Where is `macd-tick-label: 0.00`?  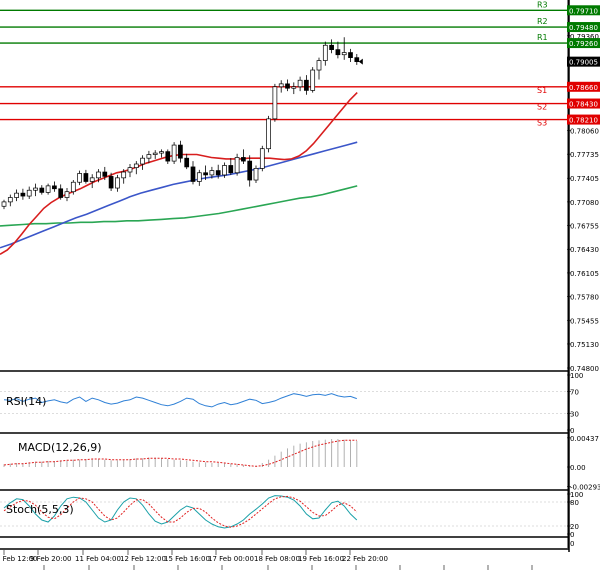 macd-tick-label: 0.00 is located at coordinates (578, 468).